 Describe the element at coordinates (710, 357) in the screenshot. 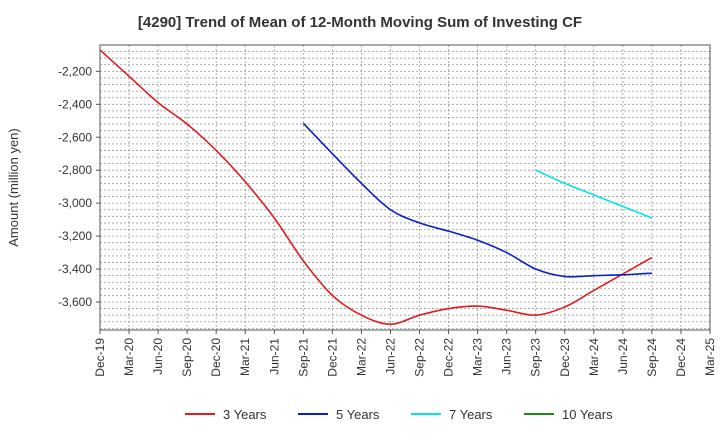

I see `x-tick-label: Mar-25` at that location.